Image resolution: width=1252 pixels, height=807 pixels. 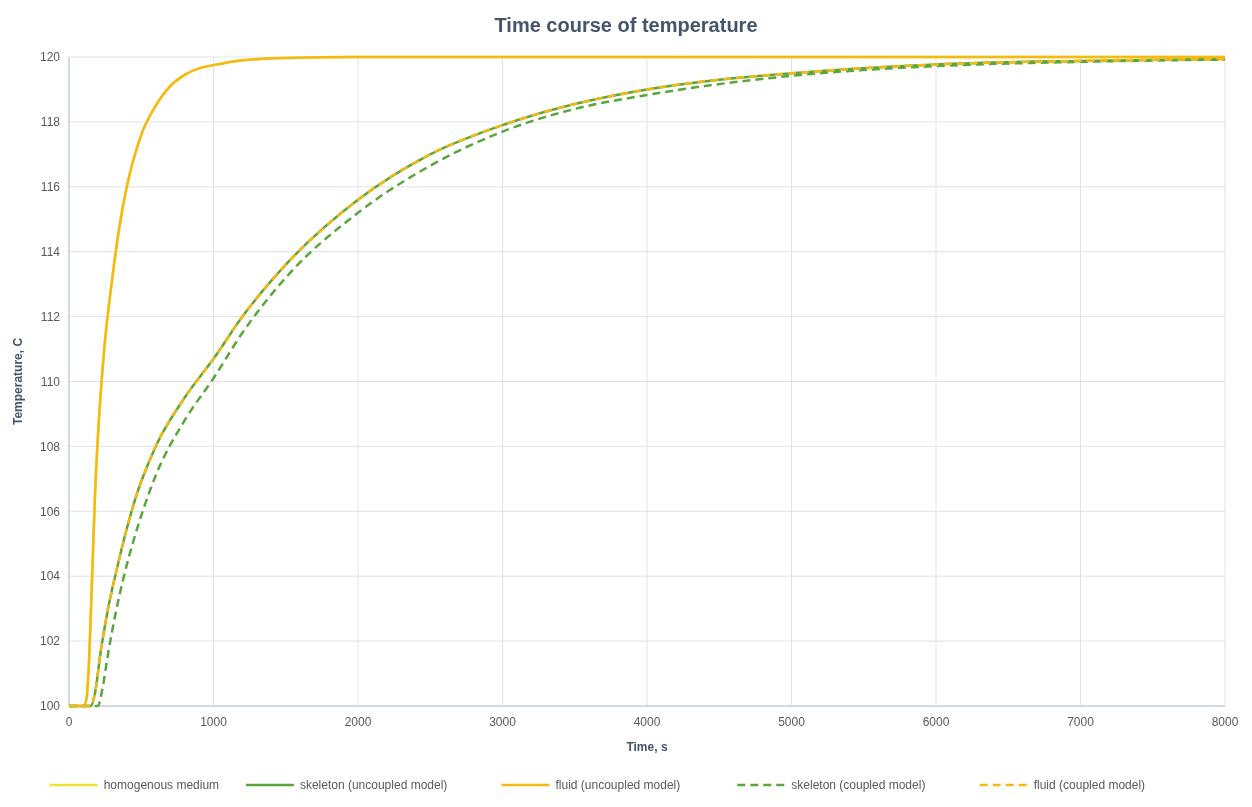 I want to click on y-tick-label: 102, so click(x=50, y=641).